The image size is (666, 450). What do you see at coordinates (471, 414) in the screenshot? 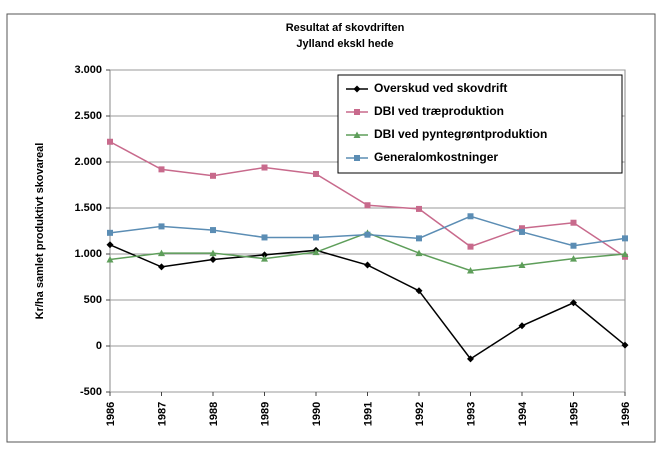
I see `x-tick-label: 1993` at bounding box center [471, 414].